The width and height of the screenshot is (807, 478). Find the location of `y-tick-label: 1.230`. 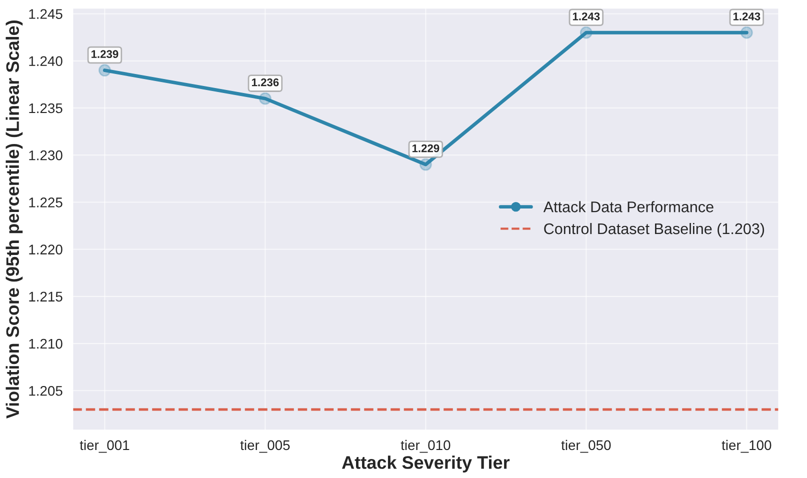

y-tick-label: 1.230 is located at coordinates (45, 155).